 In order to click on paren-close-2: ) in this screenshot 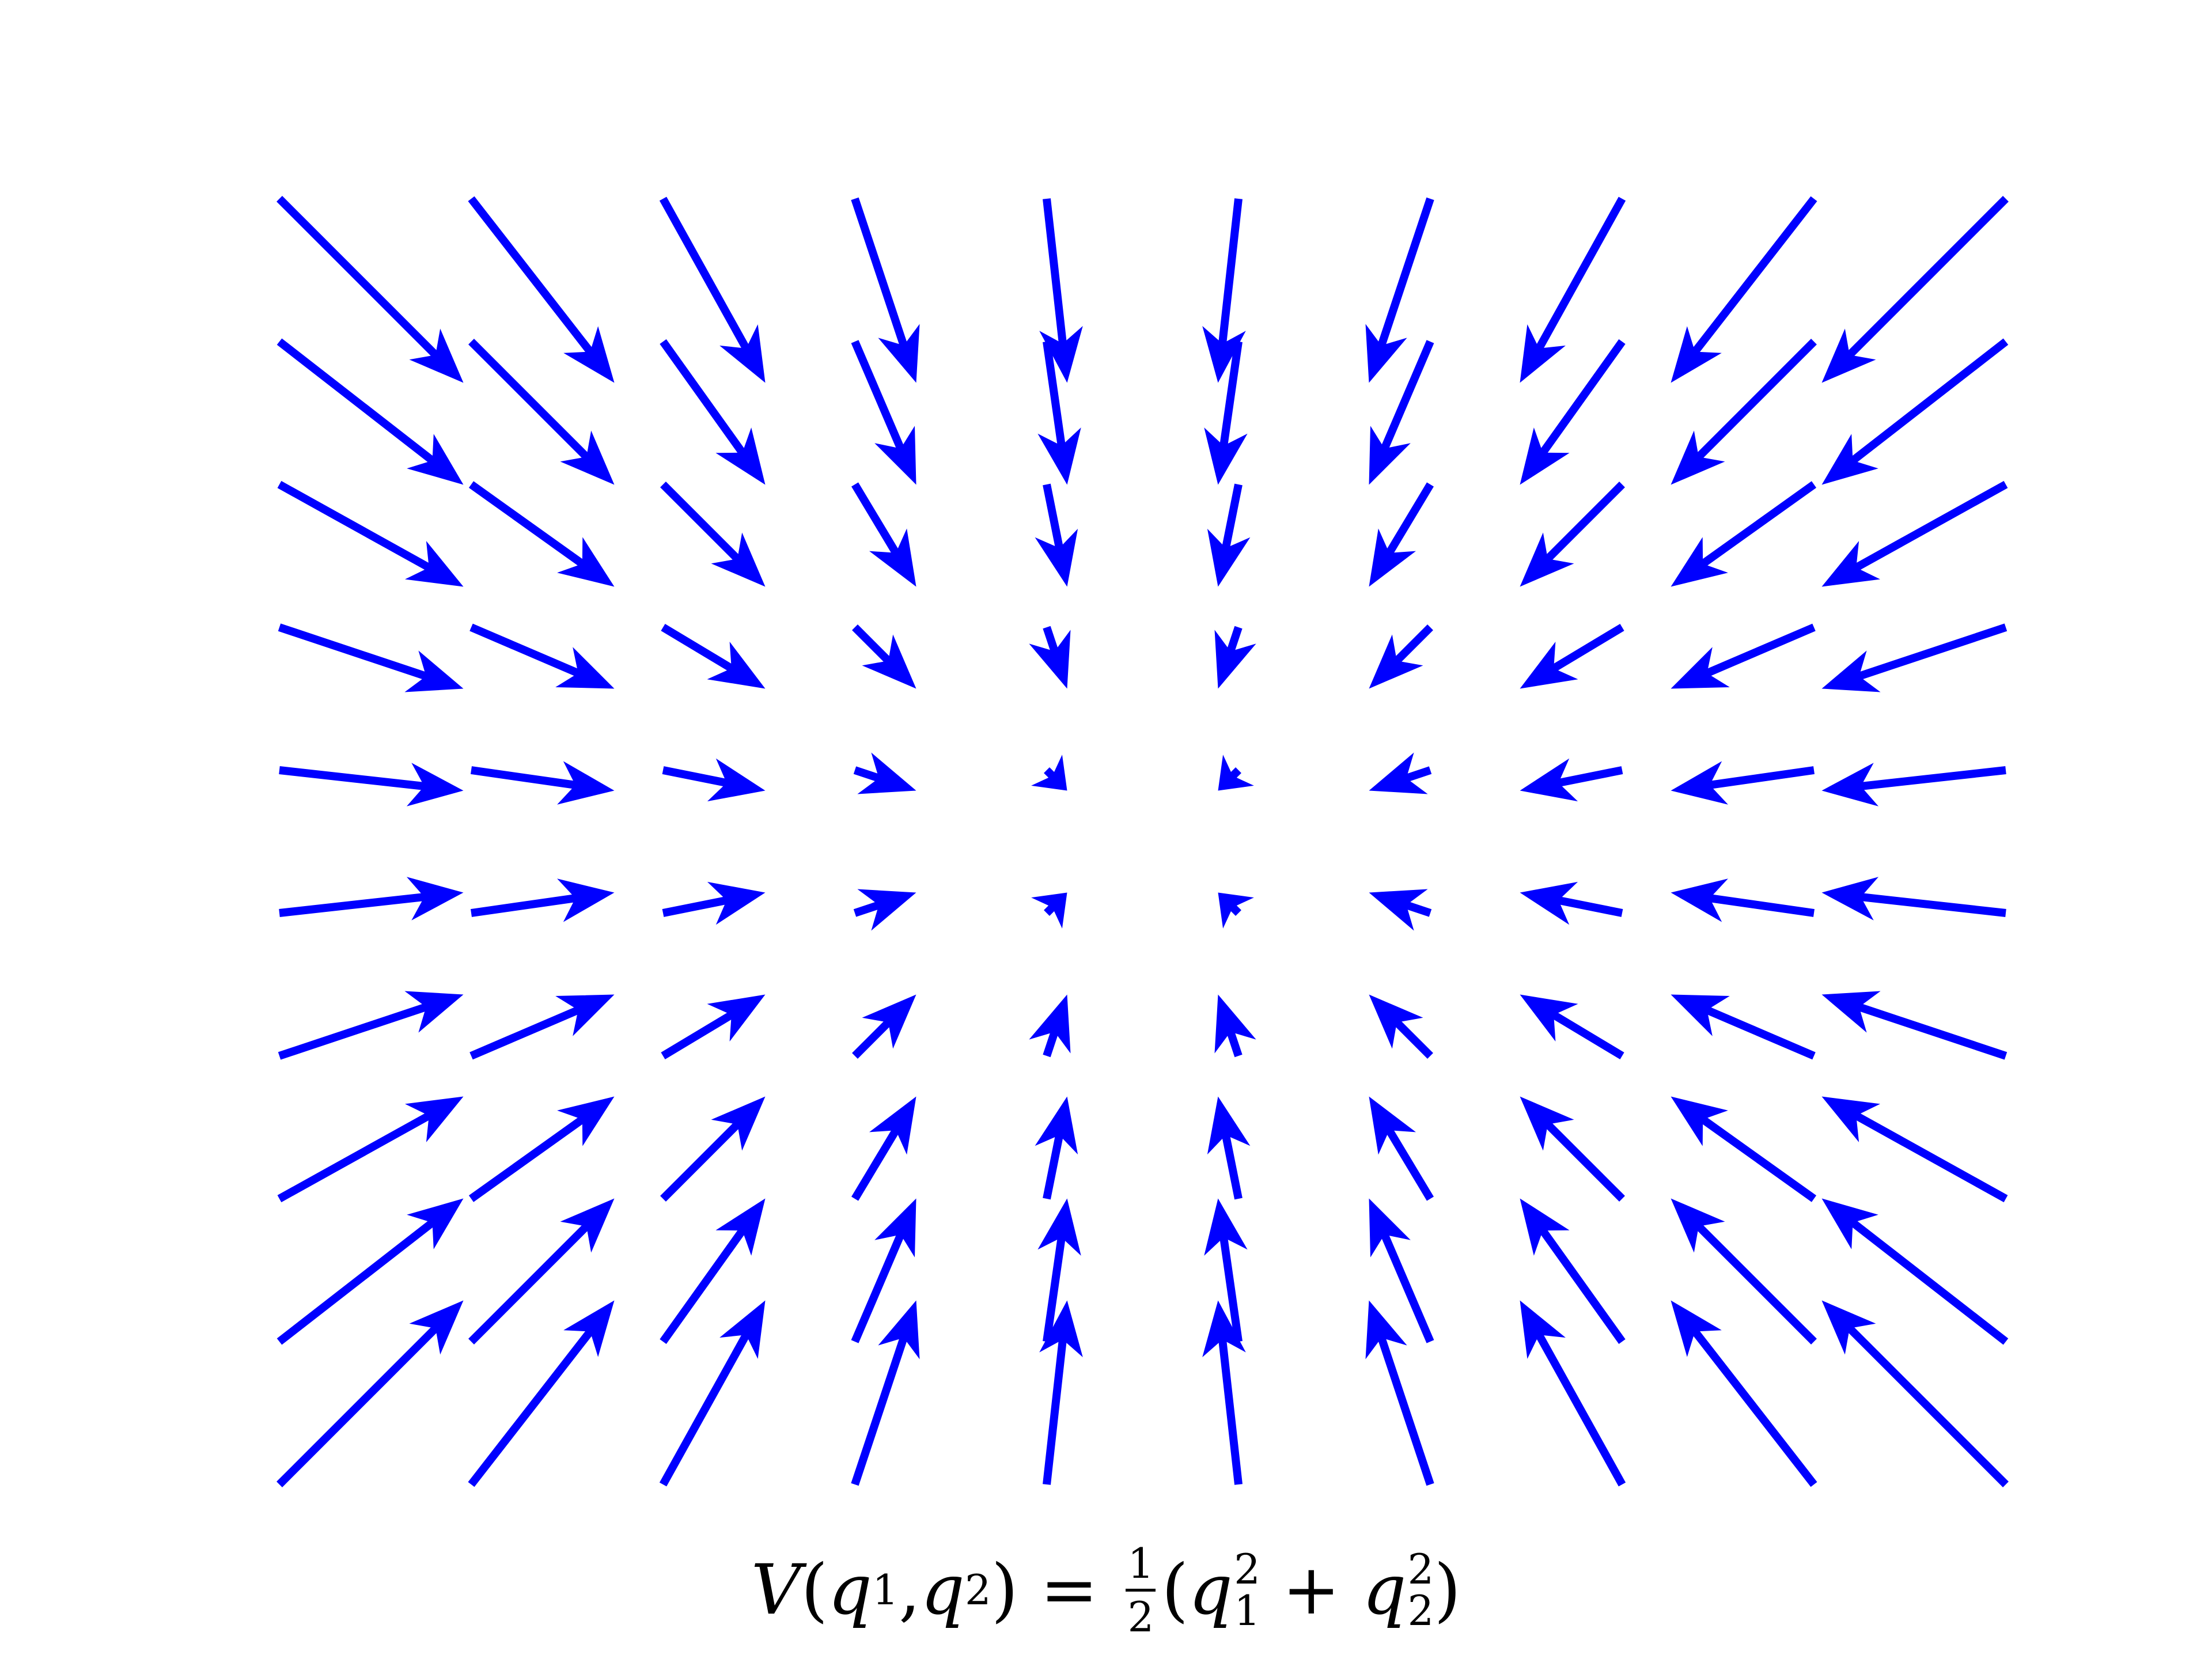, I will do `click(1447, 1590)`.